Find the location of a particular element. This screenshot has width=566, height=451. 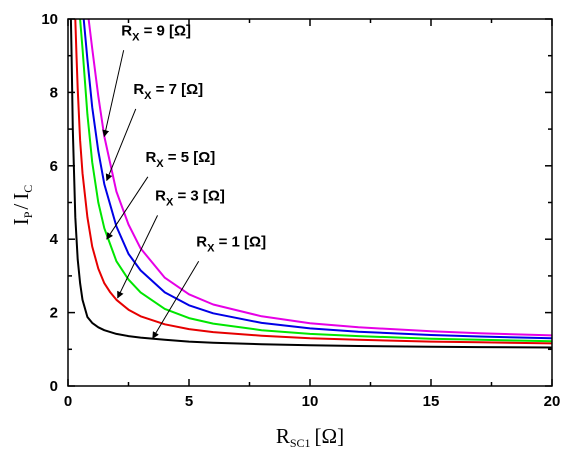

y-tick-label: 4 is located at coordinates (54, 239).